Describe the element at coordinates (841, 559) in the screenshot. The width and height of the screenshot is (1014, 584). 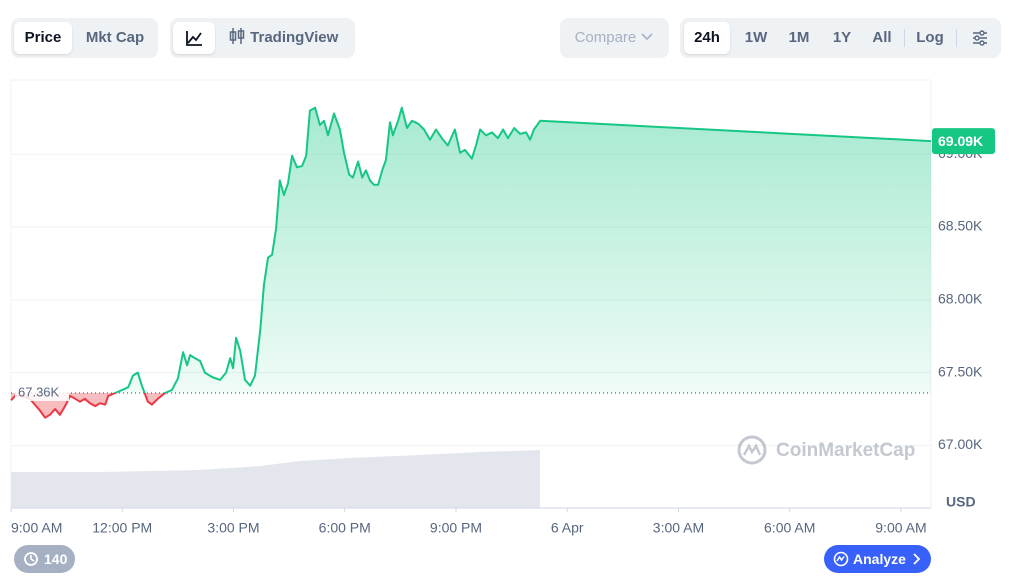
I see `analyze-icon` at that location.